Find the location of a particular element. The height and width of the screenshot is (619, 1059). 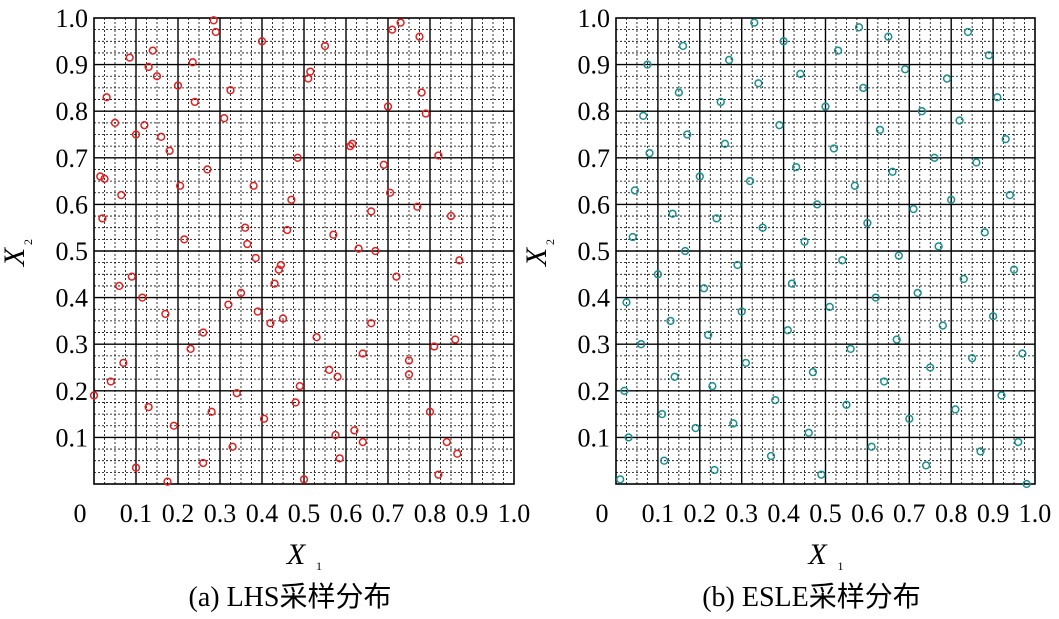

panel-caption: (b) ESLE采样分布 is located at coordinates (811, 597).